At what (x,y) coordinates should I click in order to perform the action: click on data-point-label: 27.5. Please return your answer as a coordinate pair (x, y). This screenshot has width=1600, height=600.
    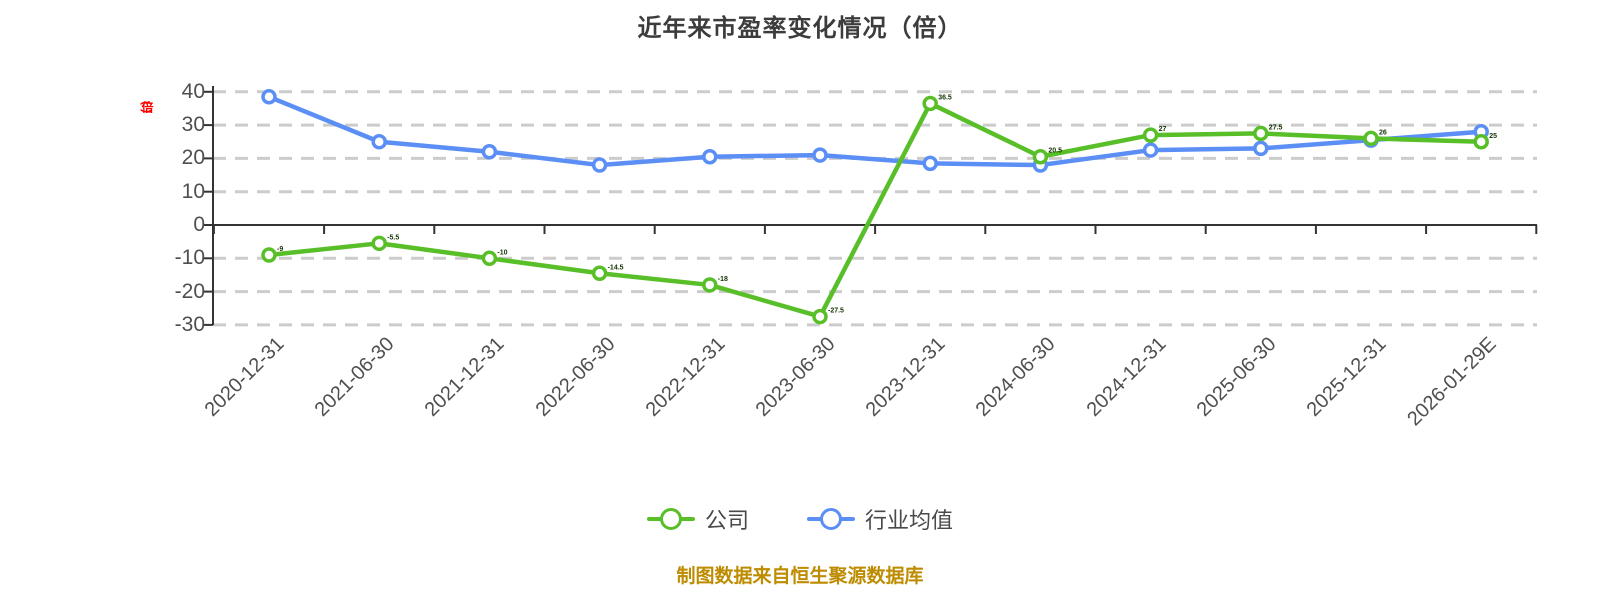
    Looking at the image, I should click on (1276, 127).